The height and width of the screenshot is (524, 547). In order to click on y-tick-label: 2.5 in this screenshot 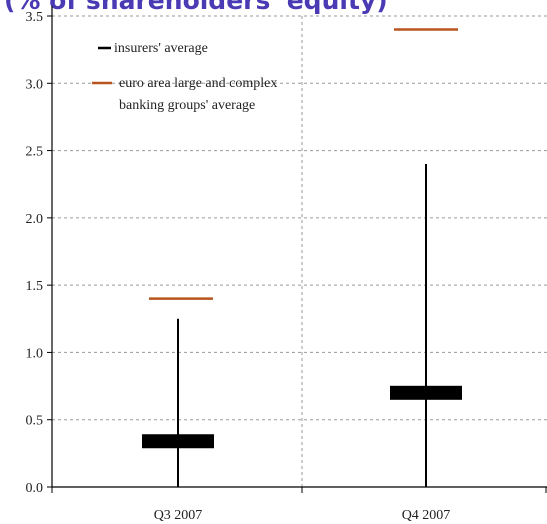, I will do `click(35, 152)`.